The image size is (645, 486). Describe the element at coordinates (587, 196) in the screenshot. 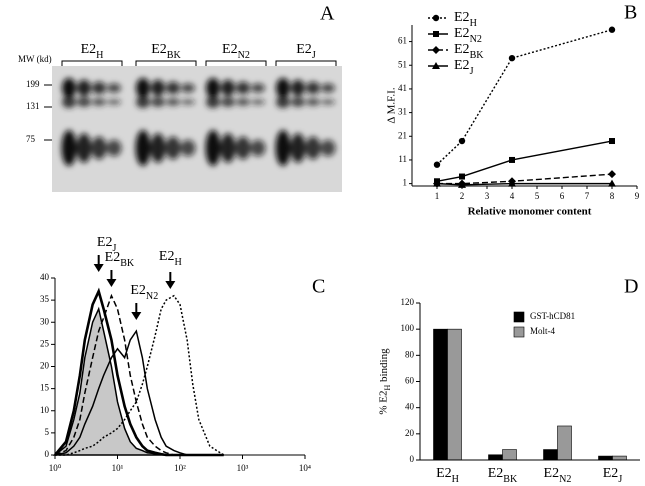

I see `x-tick-label: 7` at that location.